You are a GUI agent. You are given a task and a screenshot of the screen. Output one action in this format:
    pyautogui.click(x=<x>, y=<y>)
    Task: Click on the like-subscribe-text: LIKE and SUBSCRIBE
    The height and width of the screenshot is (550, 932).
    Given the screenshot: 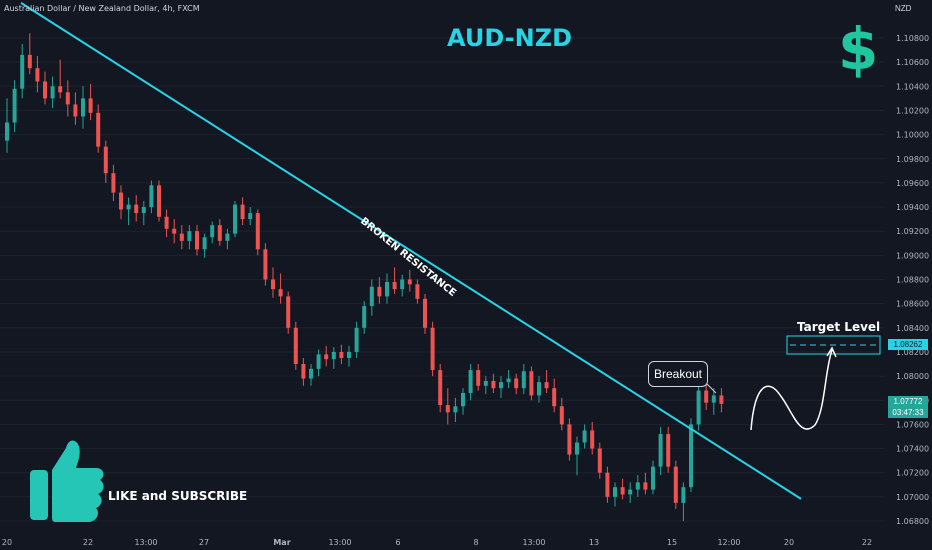 What is the action you would take?
    pyautogui.click(x=178, y=496)
    